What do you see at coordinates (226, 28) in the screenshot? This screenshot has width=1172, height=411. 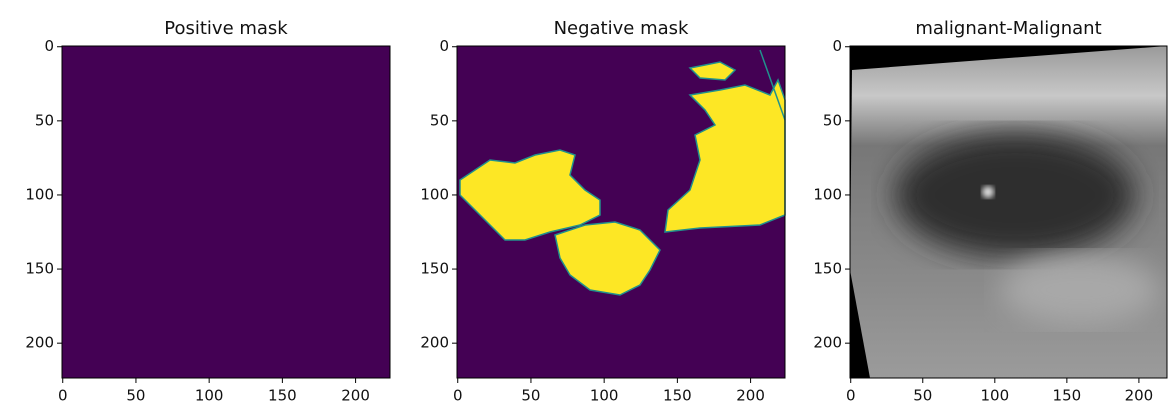 I see `panel-title: Positive mask` at bounding box center [226, 28].